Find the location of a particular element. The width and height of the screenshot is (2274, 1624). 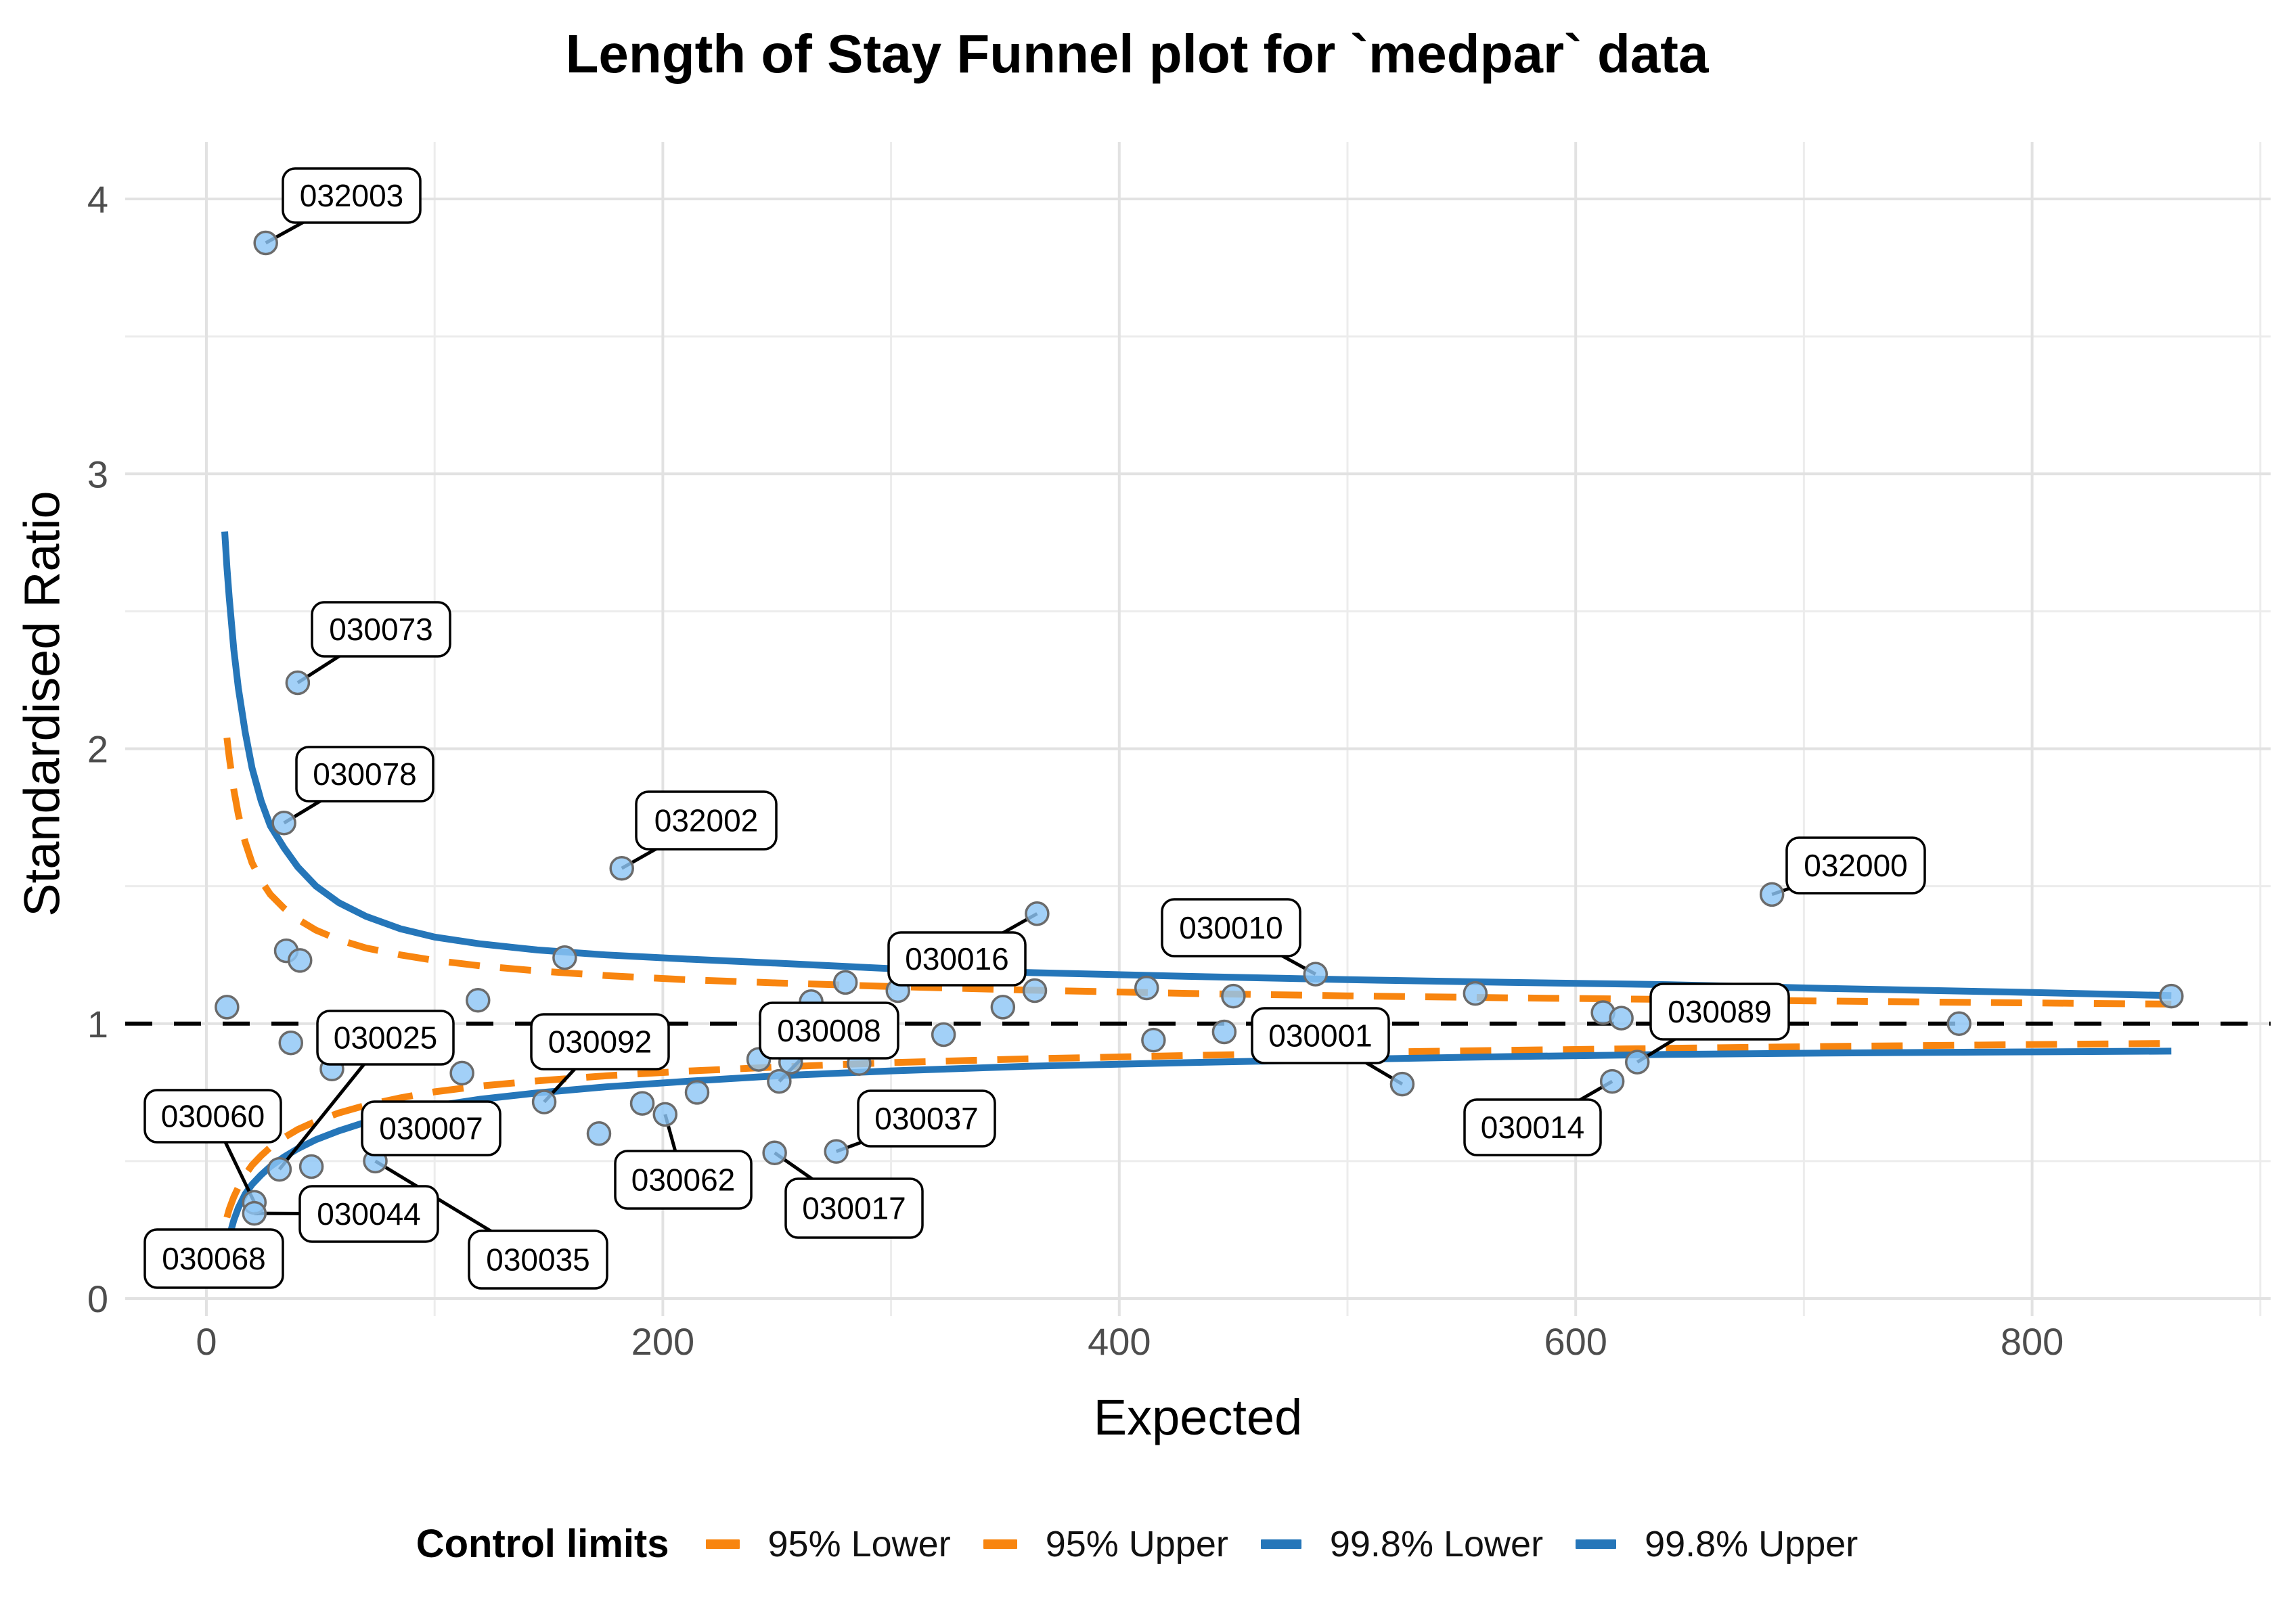

callout-label-030037: 030037 is located at coordinates (927, 1118).